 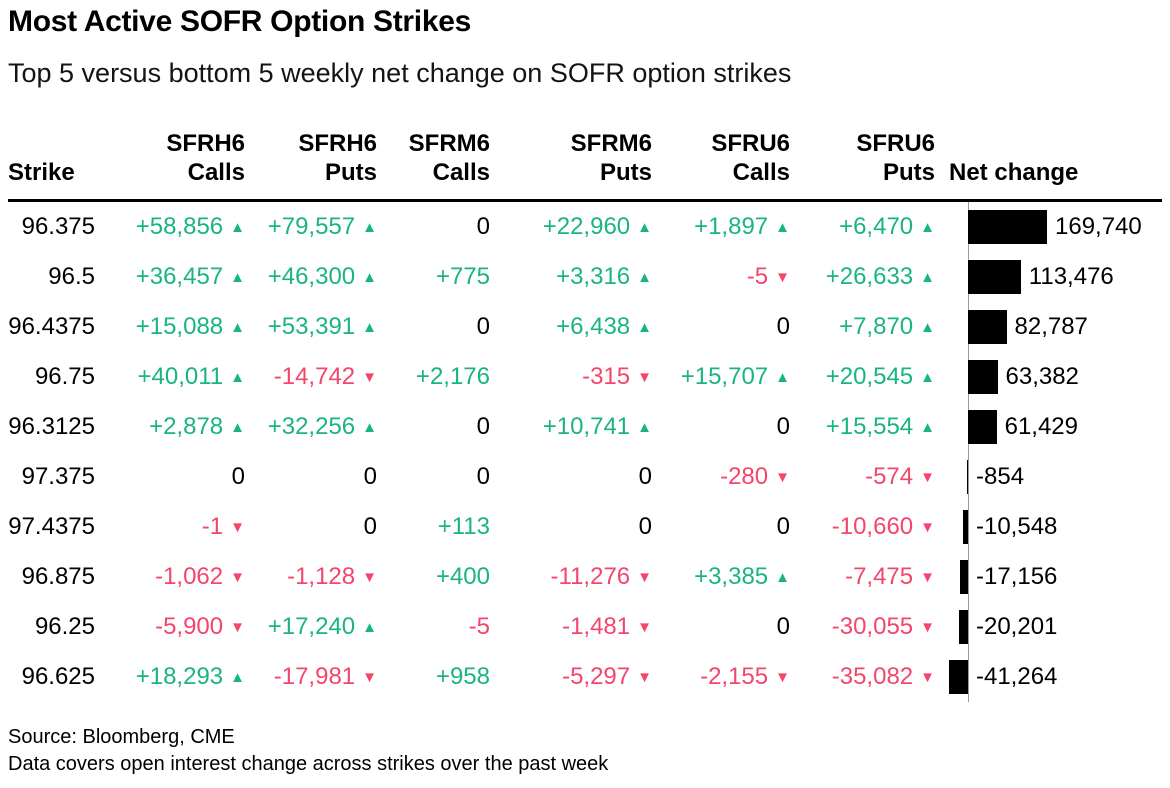 I want to click on net-change-cell: 82,787, so click(x=1052, y=327).